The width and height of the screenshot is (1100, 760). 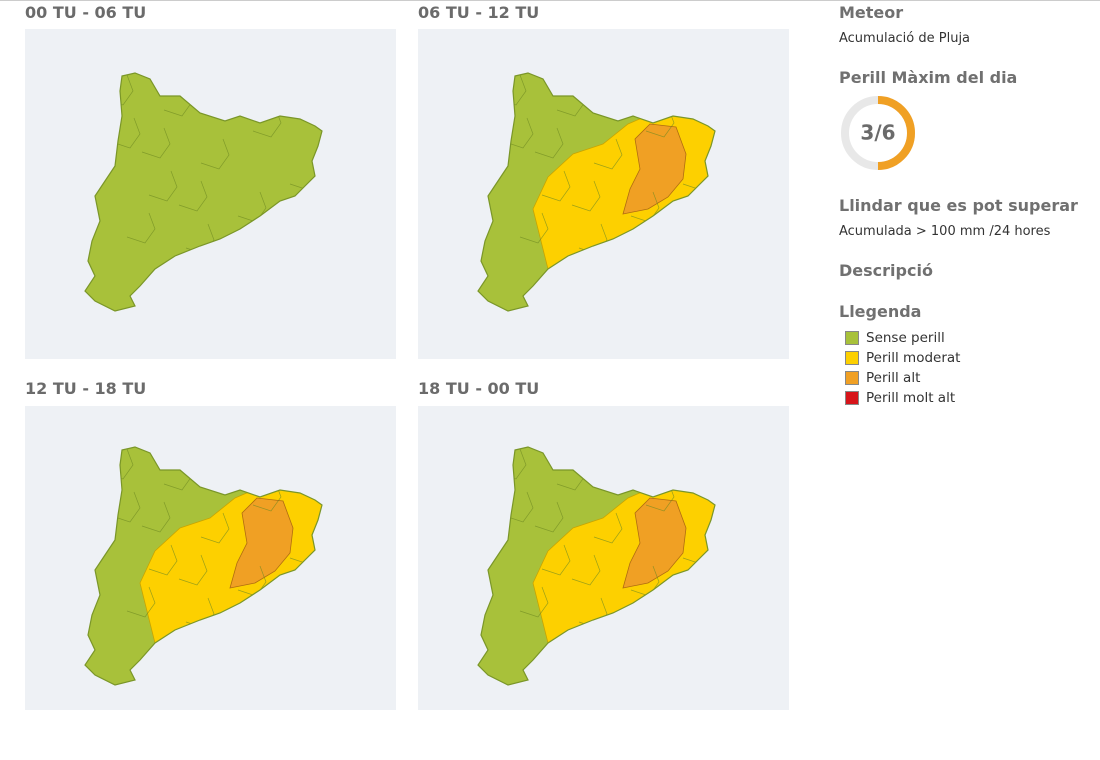 I want to click on gauge-arc, so click(x=896, y=133).